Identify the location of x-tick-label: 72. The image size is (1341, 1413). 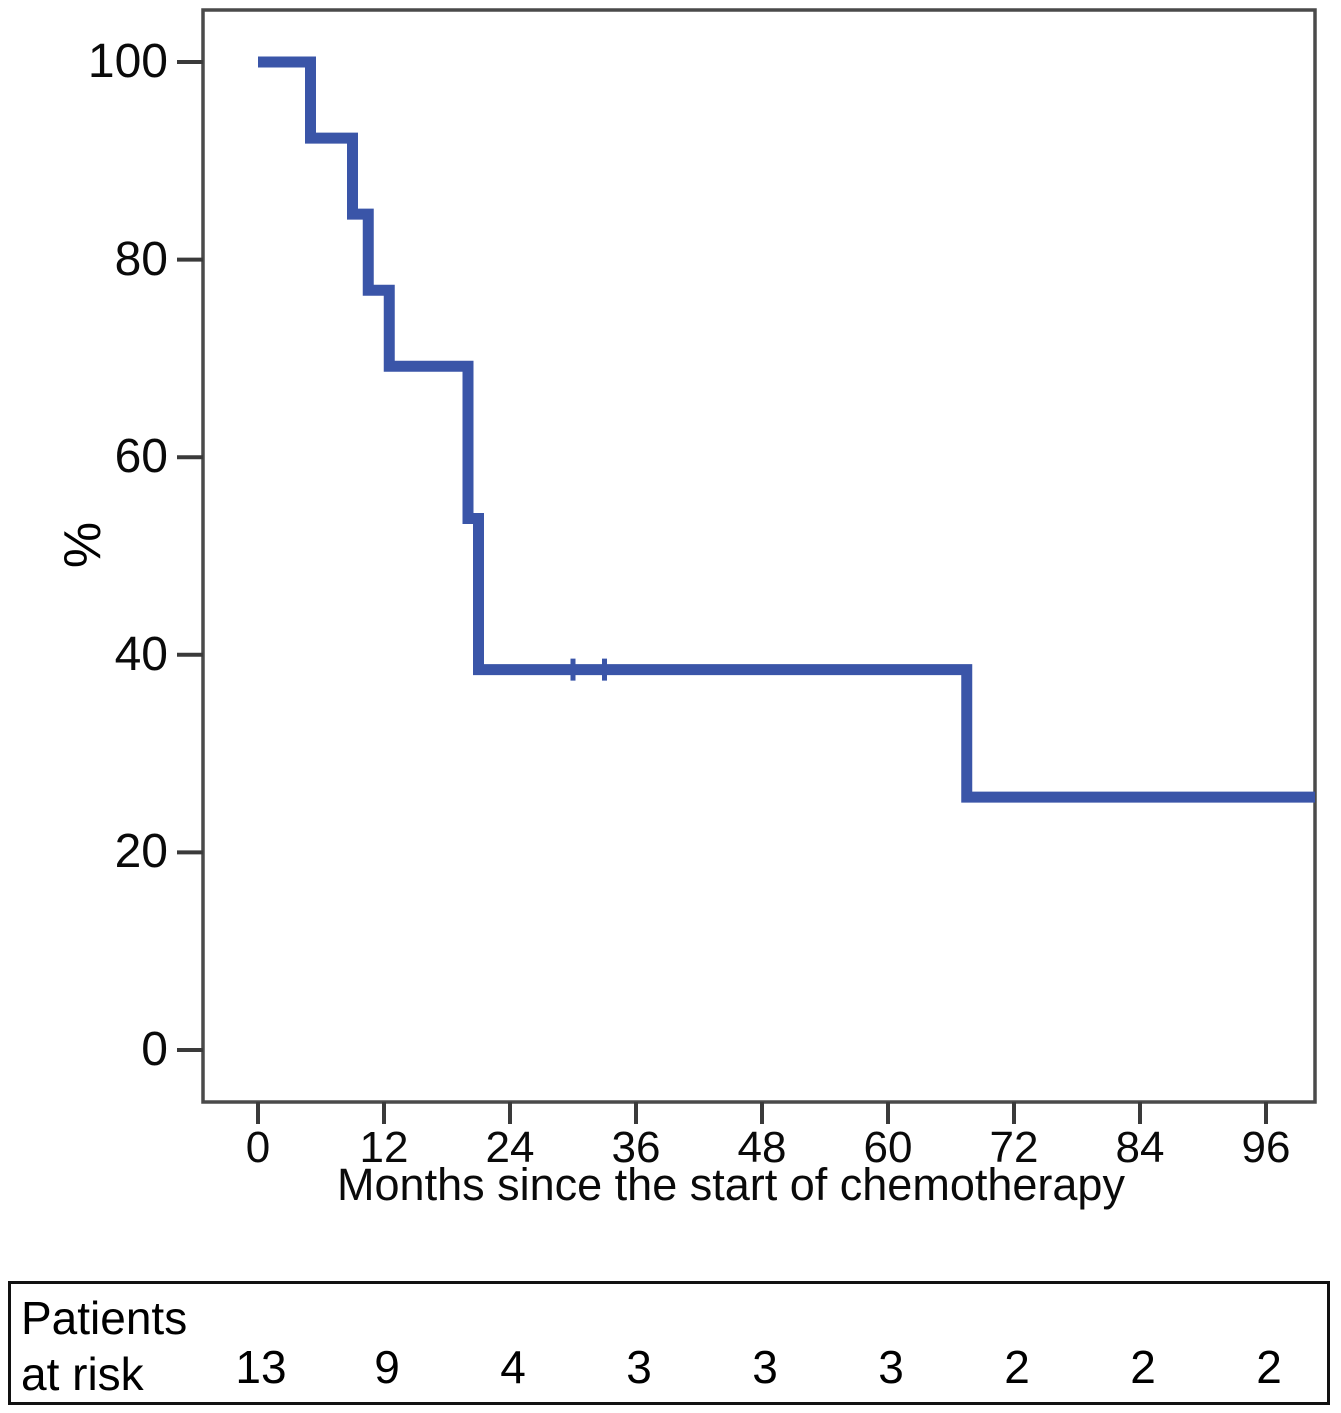
(1014, 1147).